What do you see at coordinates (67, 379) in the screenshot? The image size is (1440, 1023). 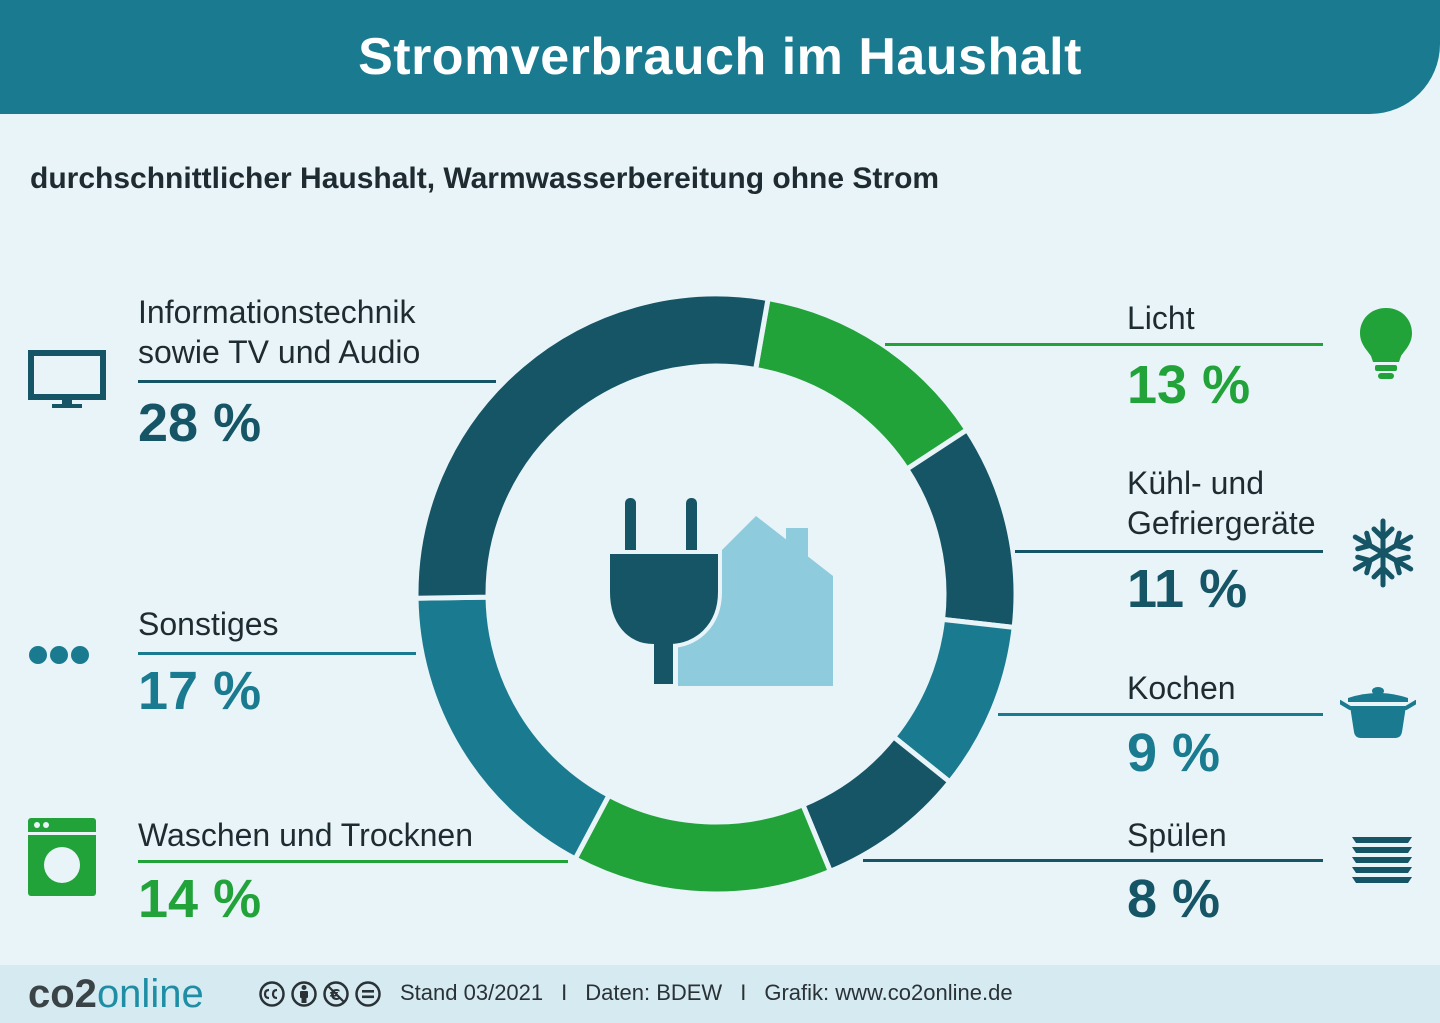 I see `tv-icon` at bounding box center [67, 379].